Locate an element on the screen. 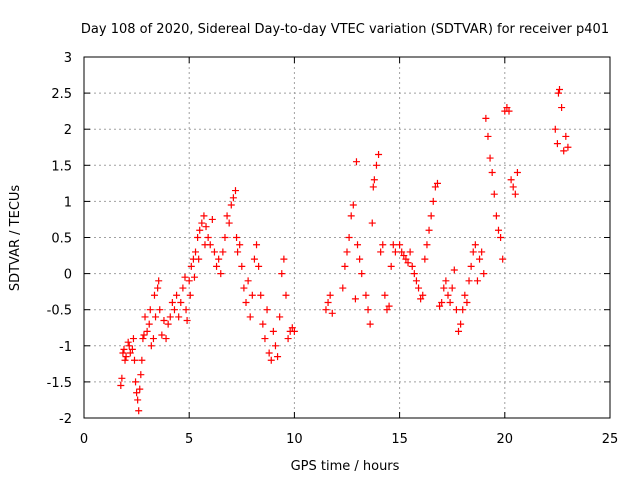 The width and height of the screenshot is (640, 480). y-tick-label: -2 is located at coordinates (65, 419).